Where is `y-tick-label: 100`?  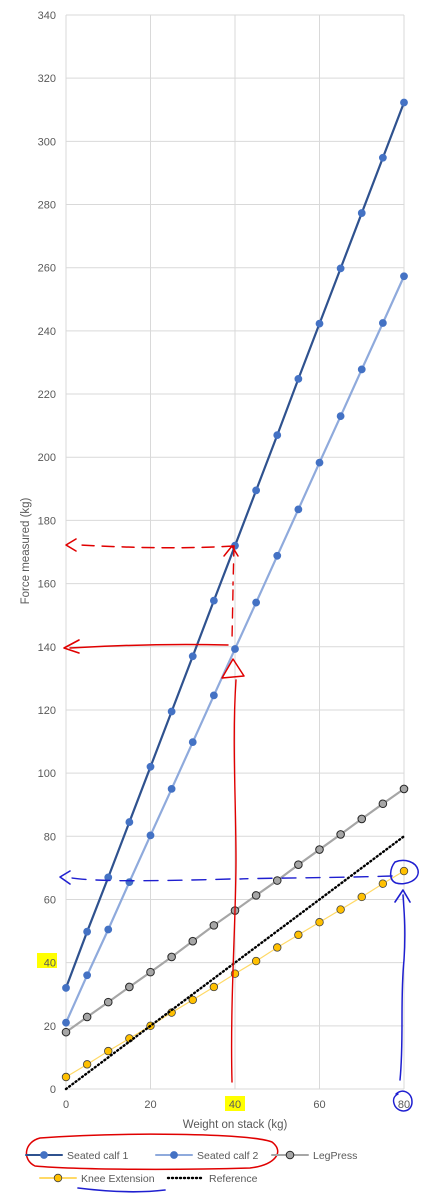 y-tick-label: 100 is located at coordinates (47, 774).